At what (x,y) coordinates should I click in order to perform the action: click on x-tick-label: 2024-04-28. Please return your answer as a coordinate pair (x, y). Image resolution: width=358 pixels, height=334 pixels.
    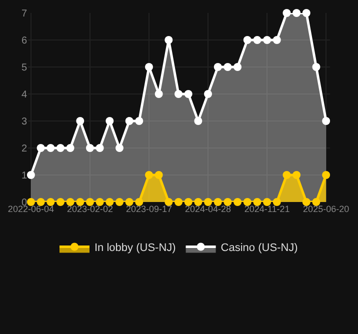
    Looking at the image, I should click on (208, 209).